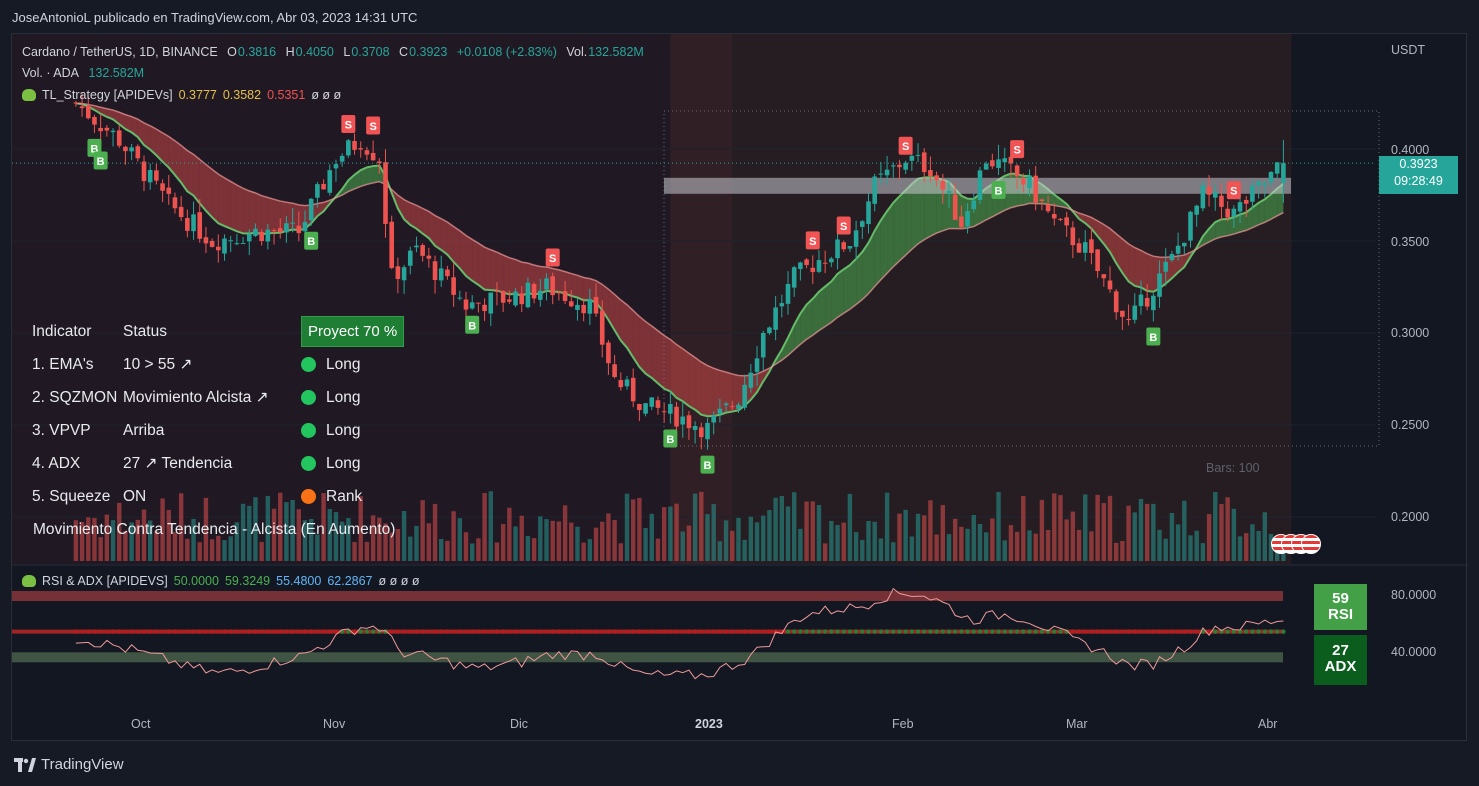 Image resolution: width=1479 pixels, height=786 pixels. What do you see at coordinates (221, 331) in the screenshot?
I see `indicator-table-header: Indicator Status Proyect 70 %` at bounding box center [221, 331].